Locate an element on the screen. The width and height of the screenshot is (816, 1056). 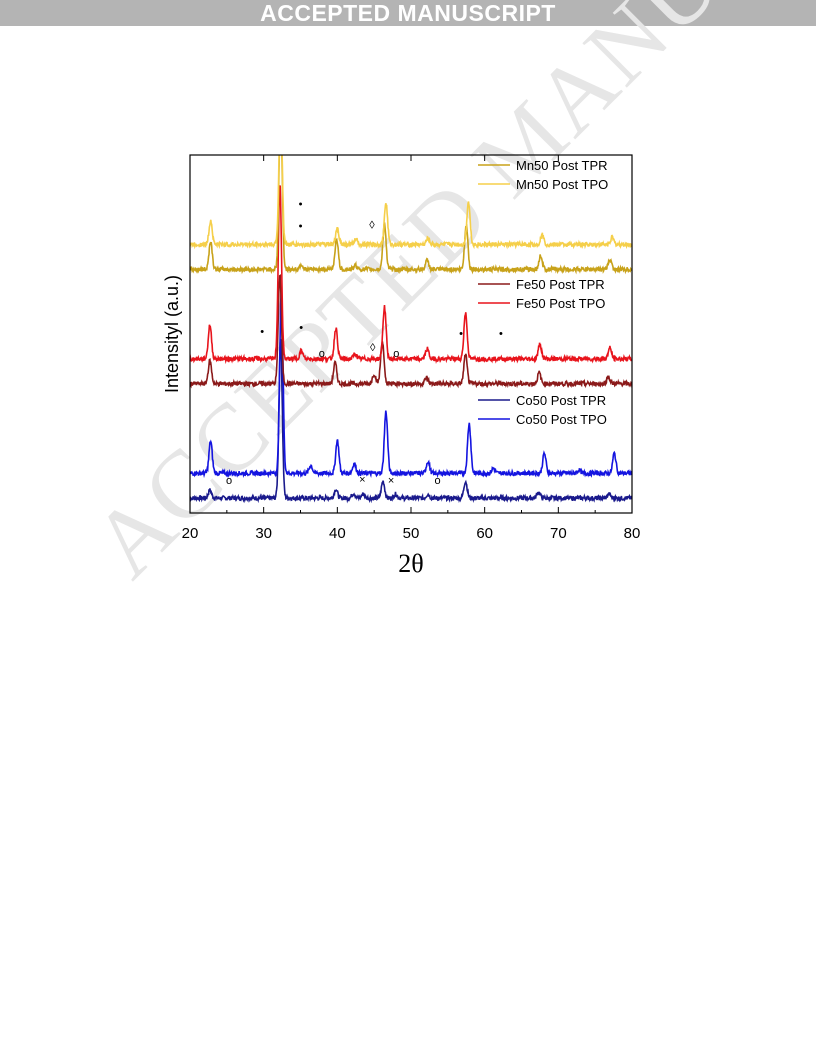
x-tick-label: 20 is located at coordinates (190, 533).